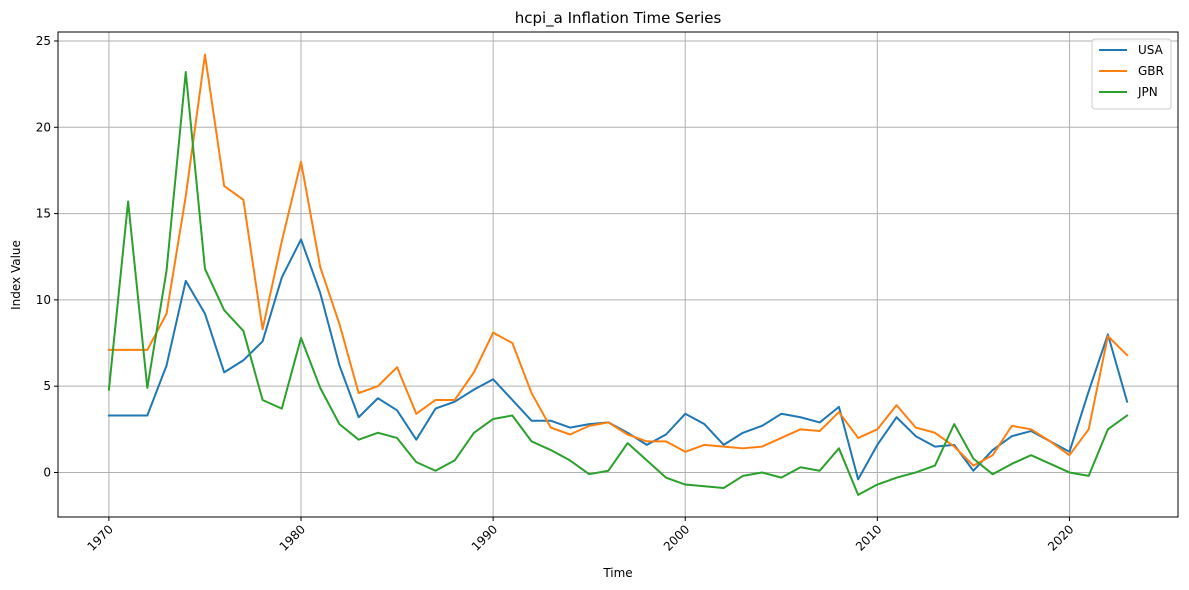 The width and height of the screenshot is (1189, 590). Describe the element at coordinates (1131, 74) in the screenshot. I see `legend: USA GBR JPN` at that location.